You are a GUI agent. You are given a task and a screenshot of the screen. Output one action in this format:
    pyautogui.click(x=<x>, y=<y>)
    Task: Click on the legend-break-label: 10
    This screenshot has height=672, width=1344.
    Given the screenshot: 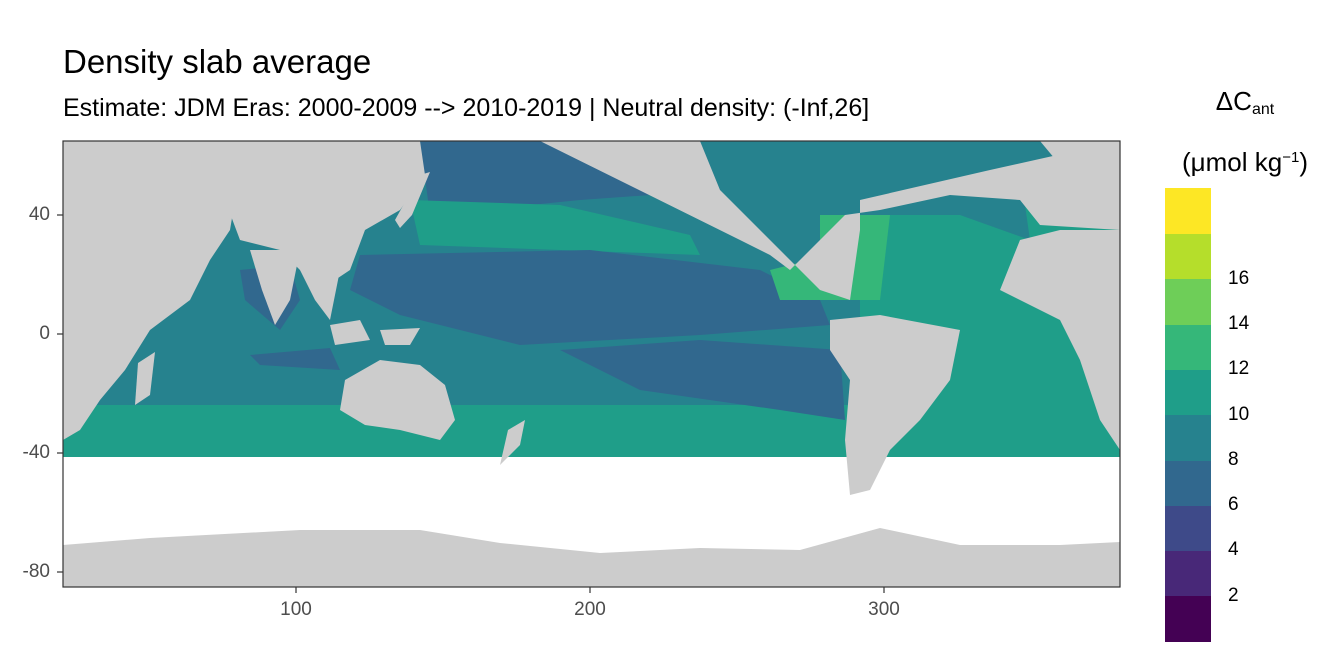 What is the action you would take?
    pyautogui.click(x=1239, y=414)
    